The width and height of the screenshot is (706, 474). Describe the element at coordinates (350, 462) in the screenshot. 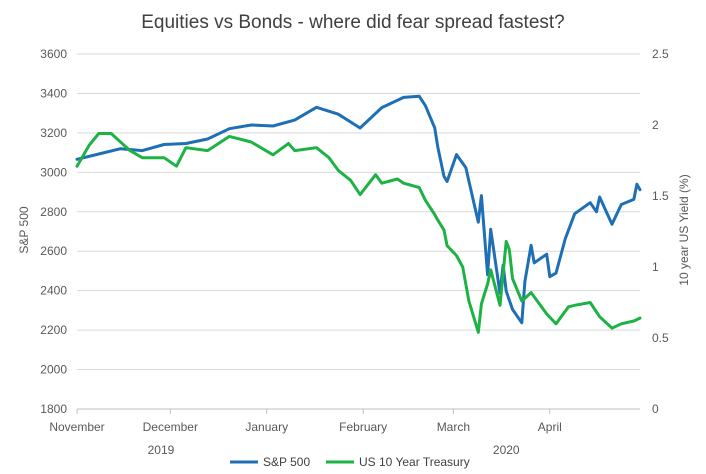

I see `legend: S&P 500 US 10 Year Treasury` at that location.